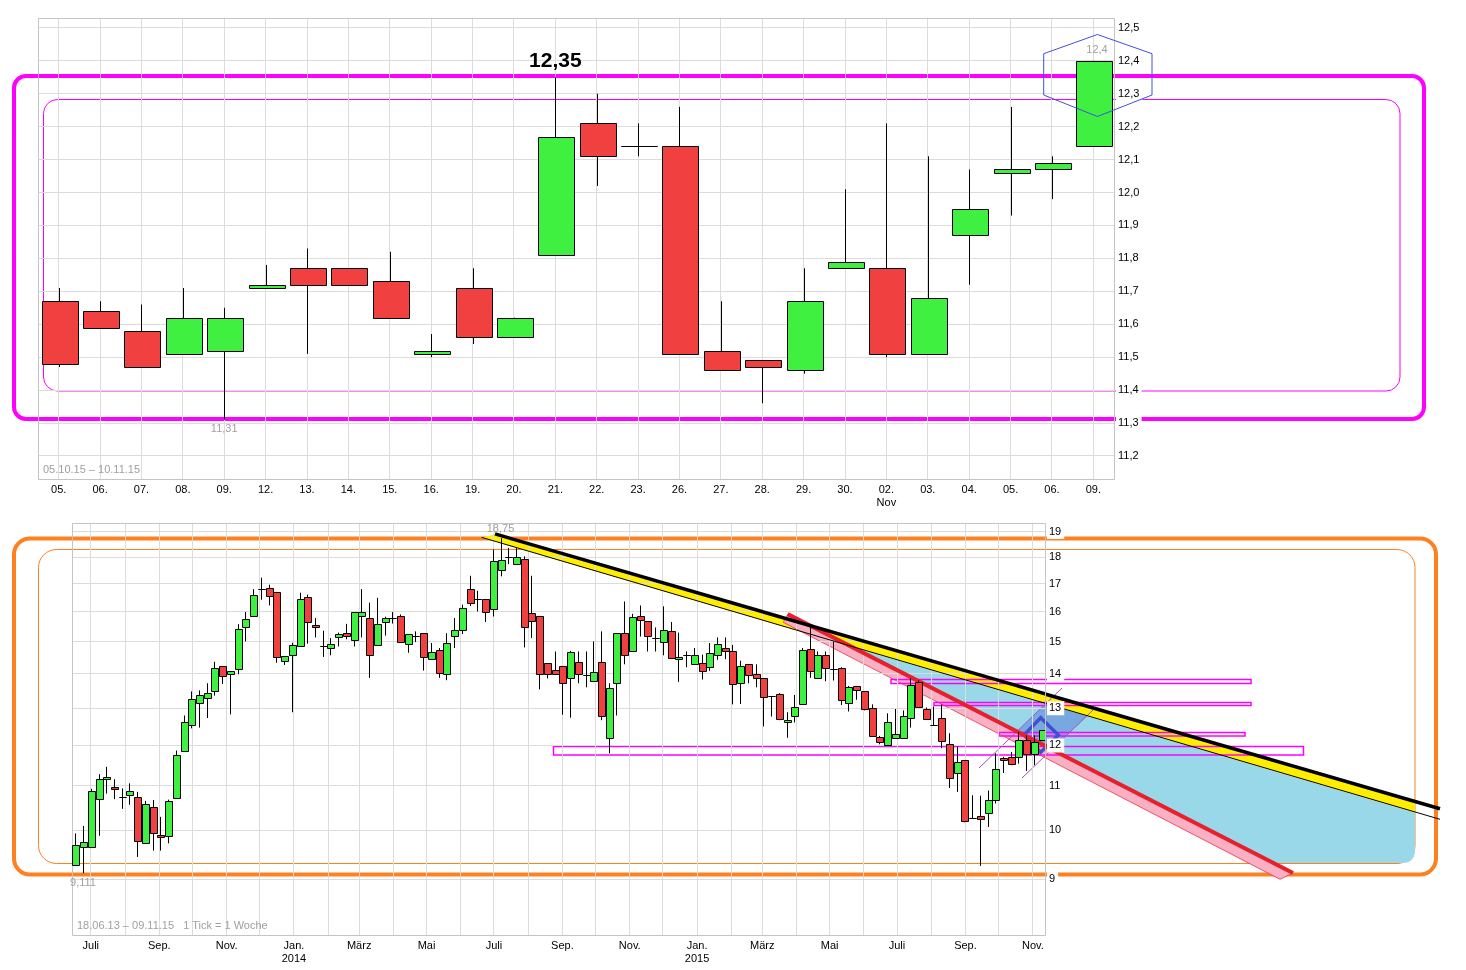 The height and width of the screenshot is (970, 1466). I want to click on y-tick-label: 9, so click(1052, 878).